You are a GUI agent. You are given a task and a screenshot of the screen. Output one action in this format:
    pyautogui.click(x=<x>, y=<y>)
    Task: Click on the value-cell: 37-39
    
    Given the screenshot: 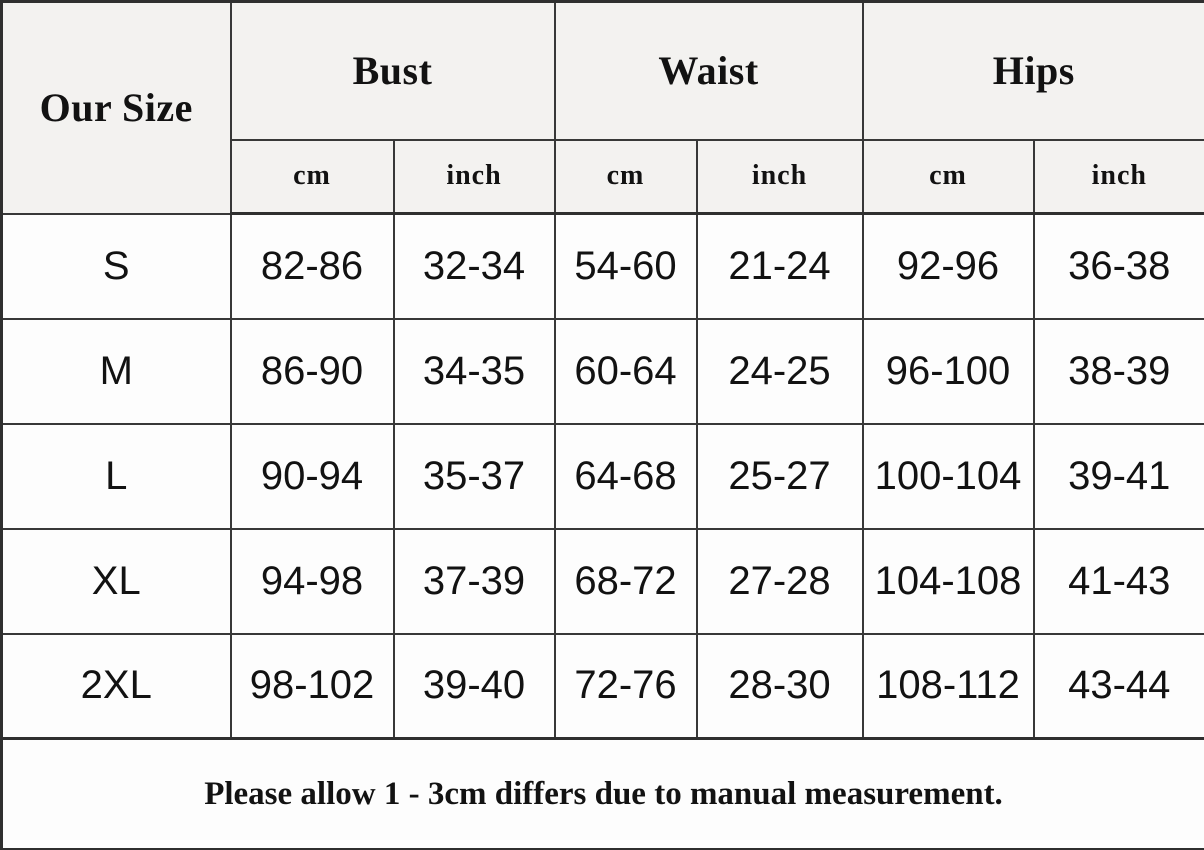 What is the action you would take?
    pyautogui.click(x=474, y=581)
    